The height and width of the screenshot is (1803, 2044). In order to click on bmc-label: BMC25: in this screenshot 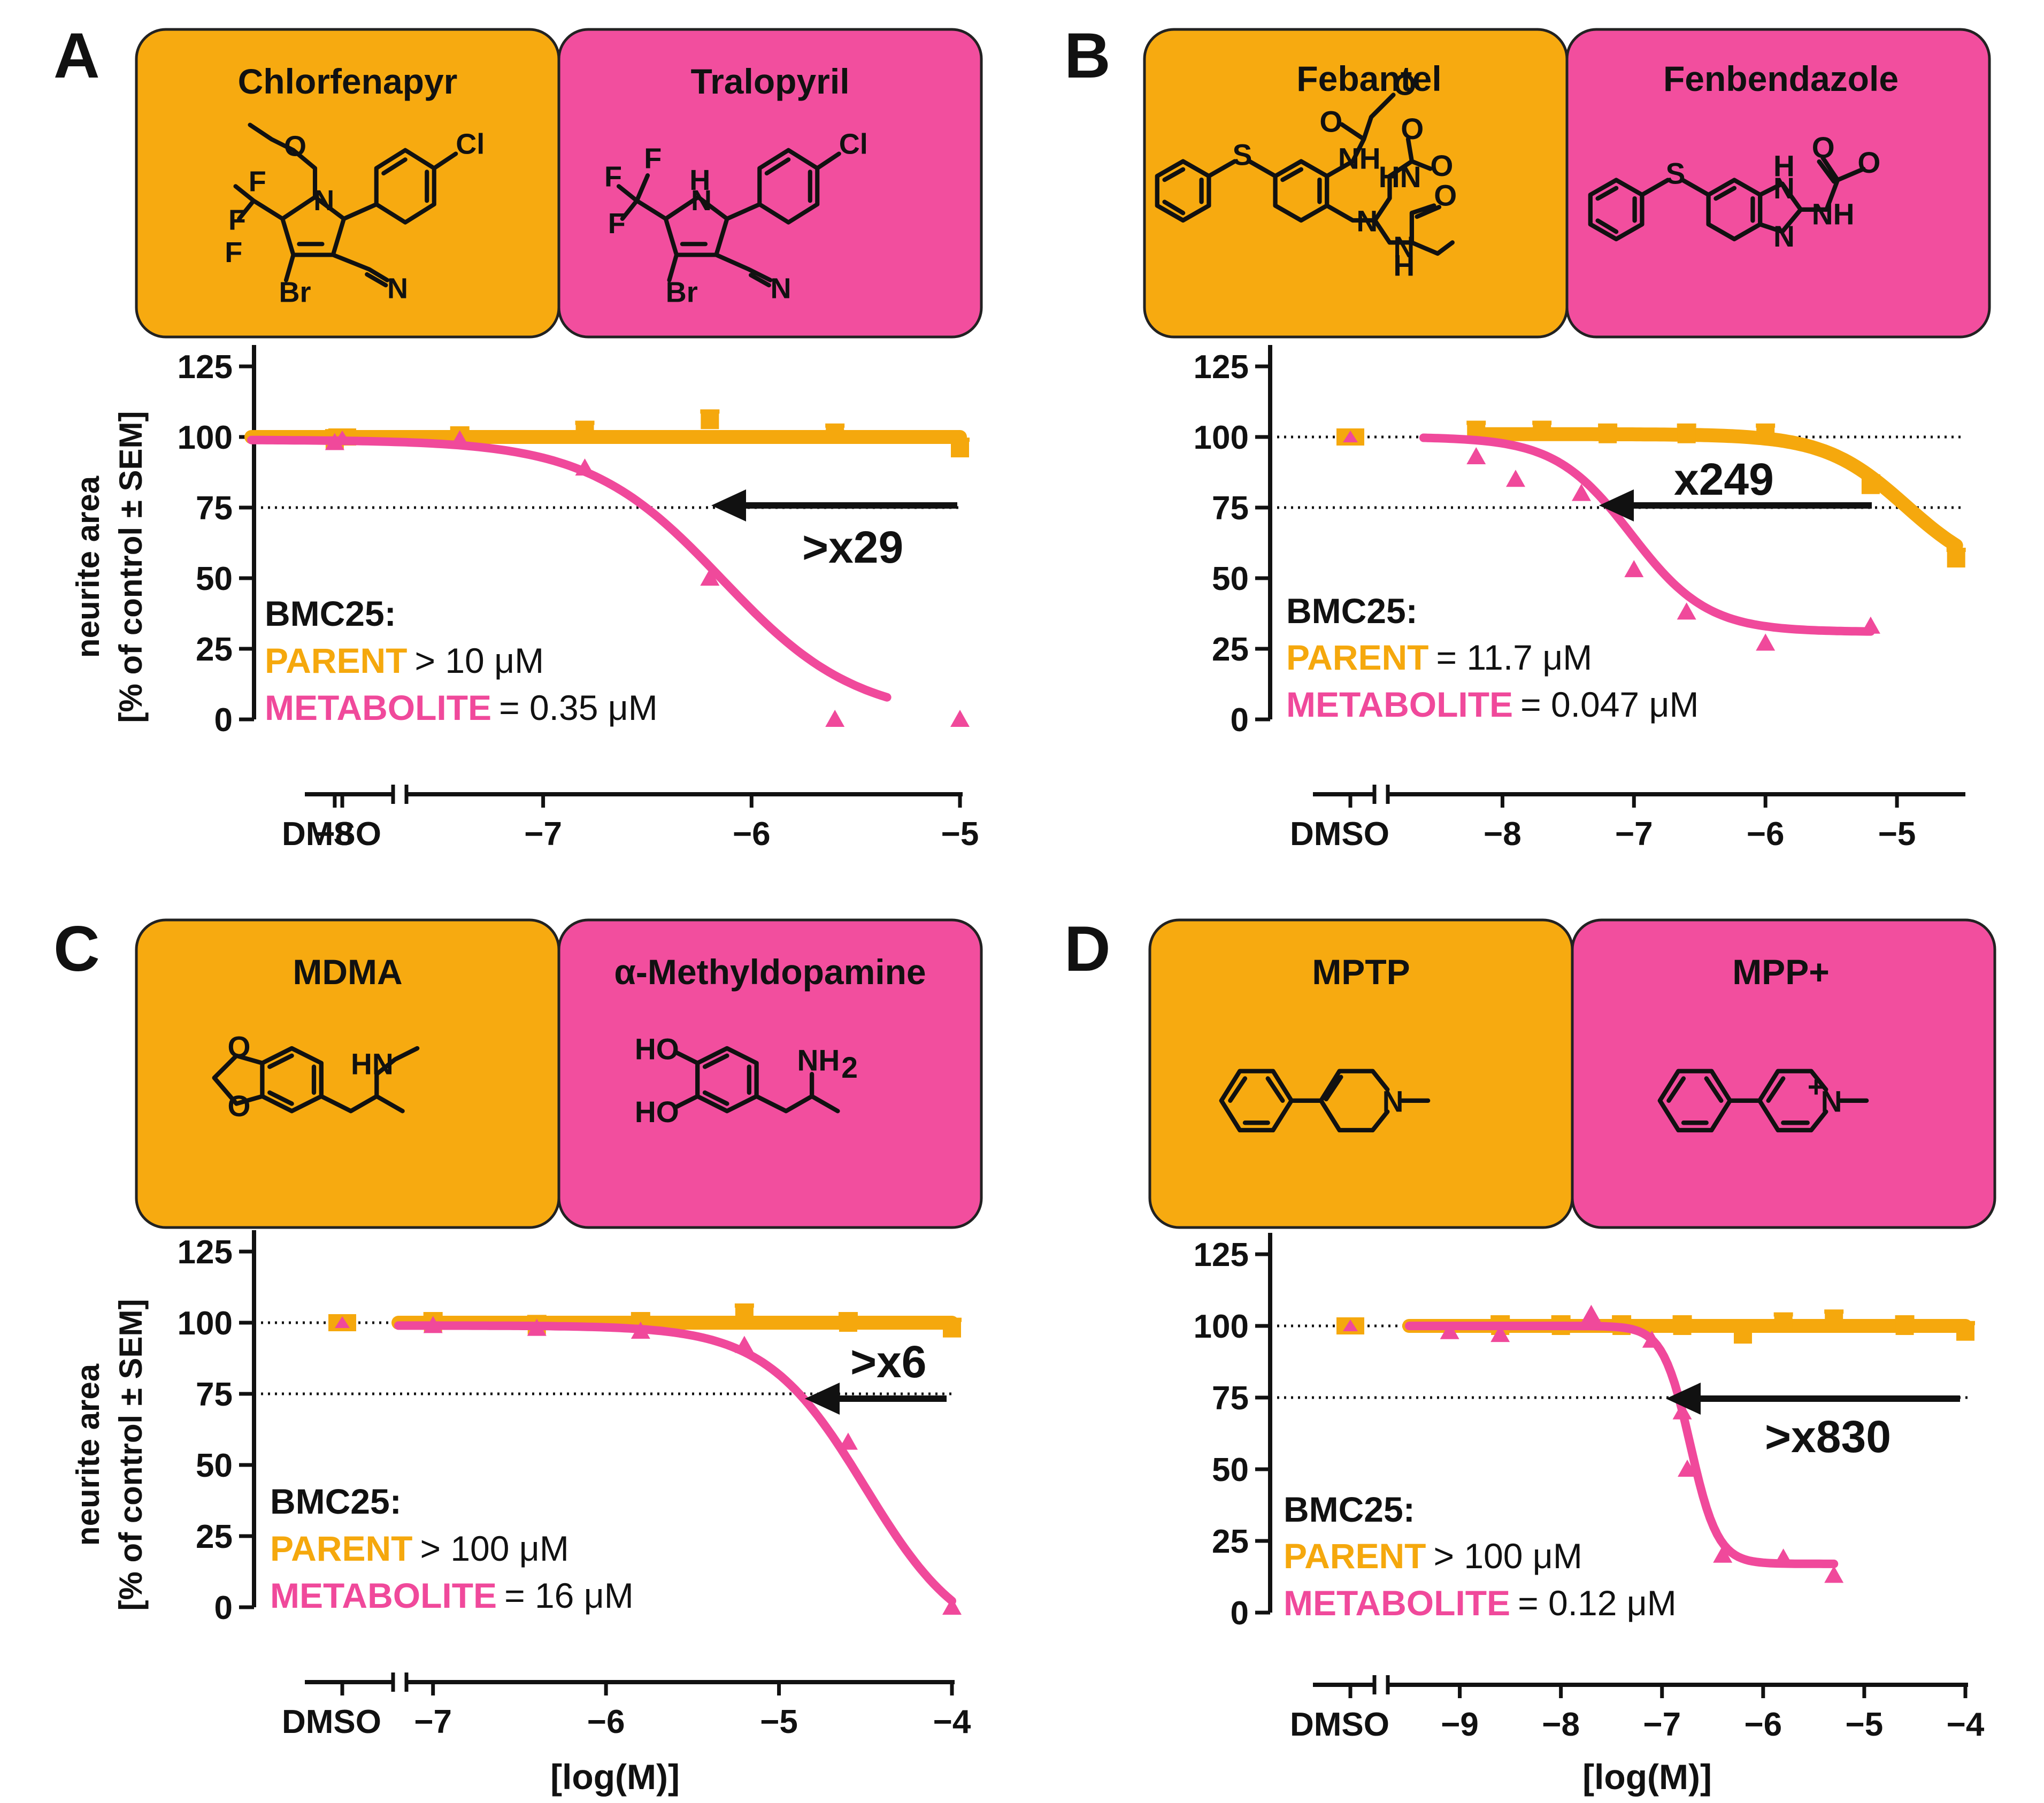, I will do `click(1349, 1509)`.